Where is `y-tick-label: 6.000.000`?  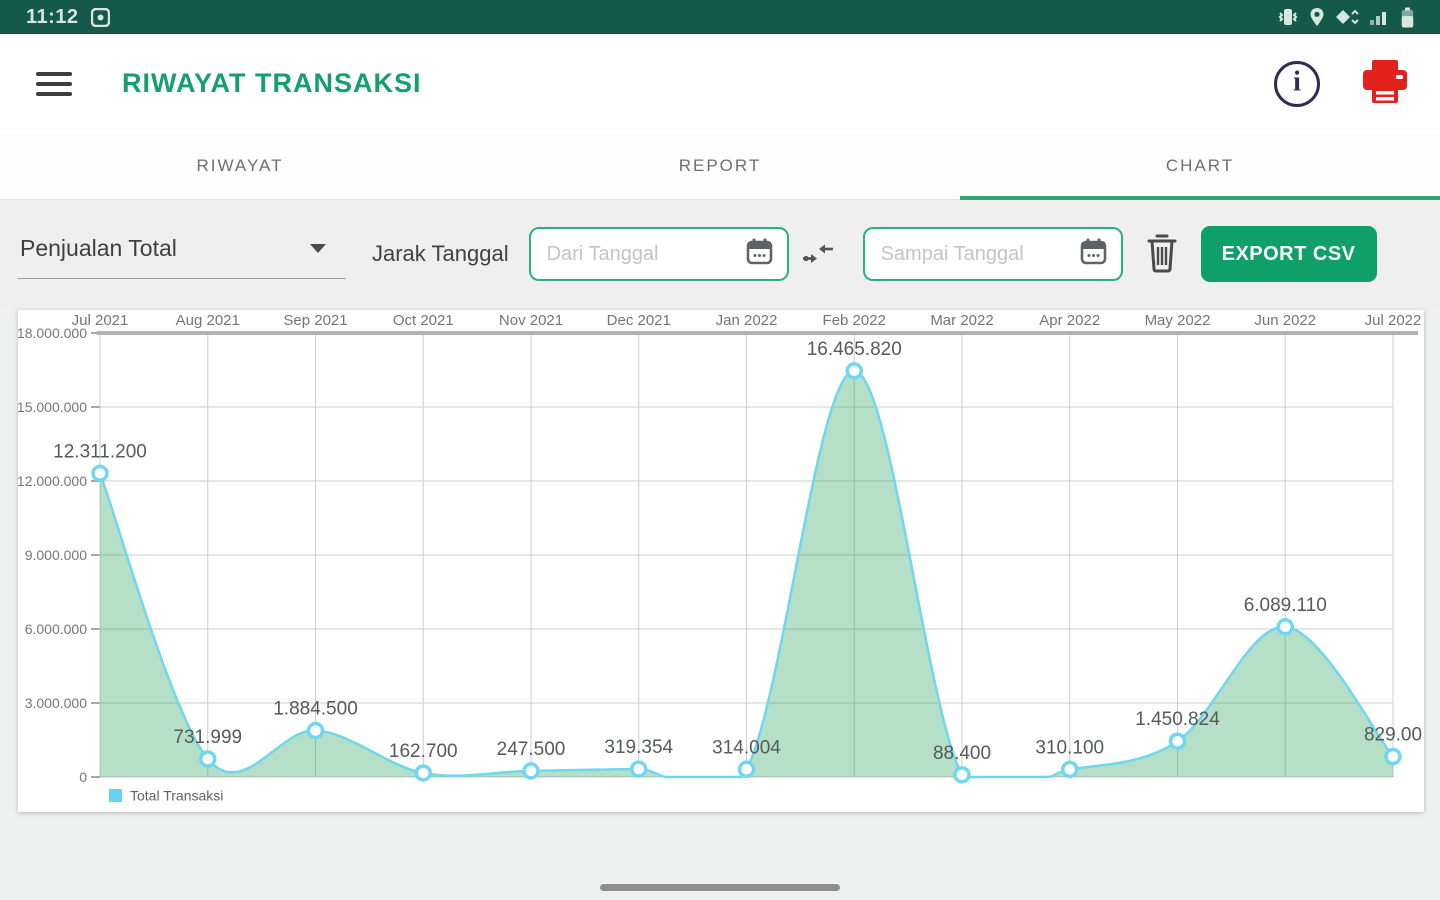
y-tick-label: 6.000.000 is located at coordinates (56, 629).